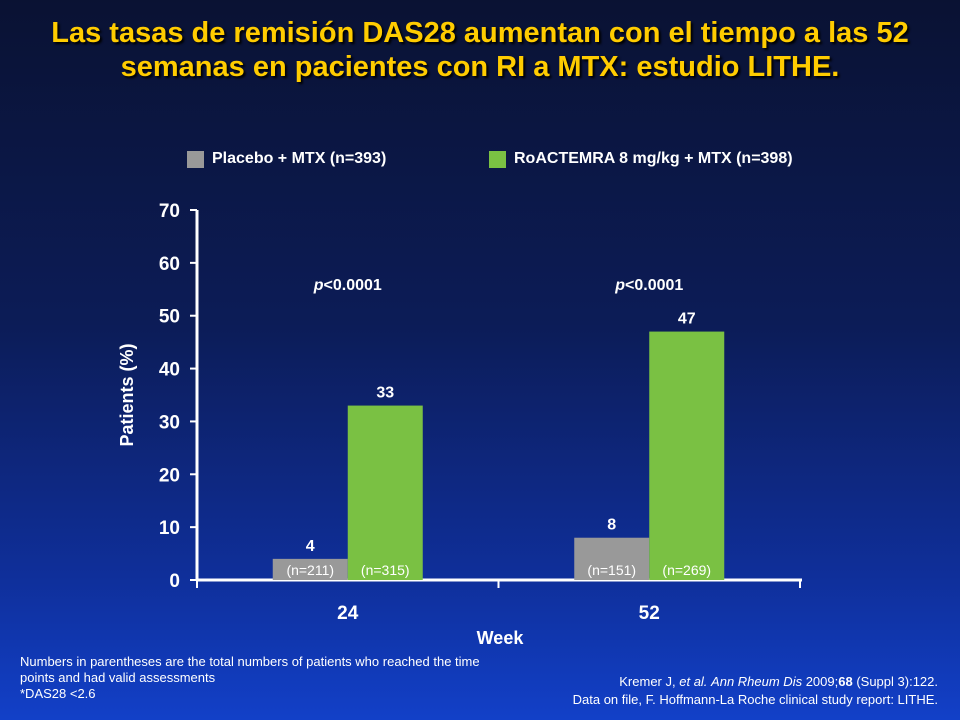 The image size is (960, 720). What do you see at coordinates (649, 613) in the screenshot?
I see `x-tick-label: 52` at bounding box center [649, 613].